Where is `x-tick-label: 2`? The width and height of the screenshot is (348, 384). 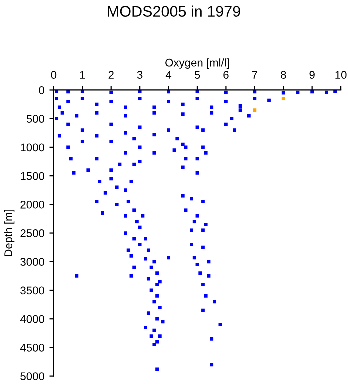
x-tick-label: 2 is located at coordinates (111, 75).